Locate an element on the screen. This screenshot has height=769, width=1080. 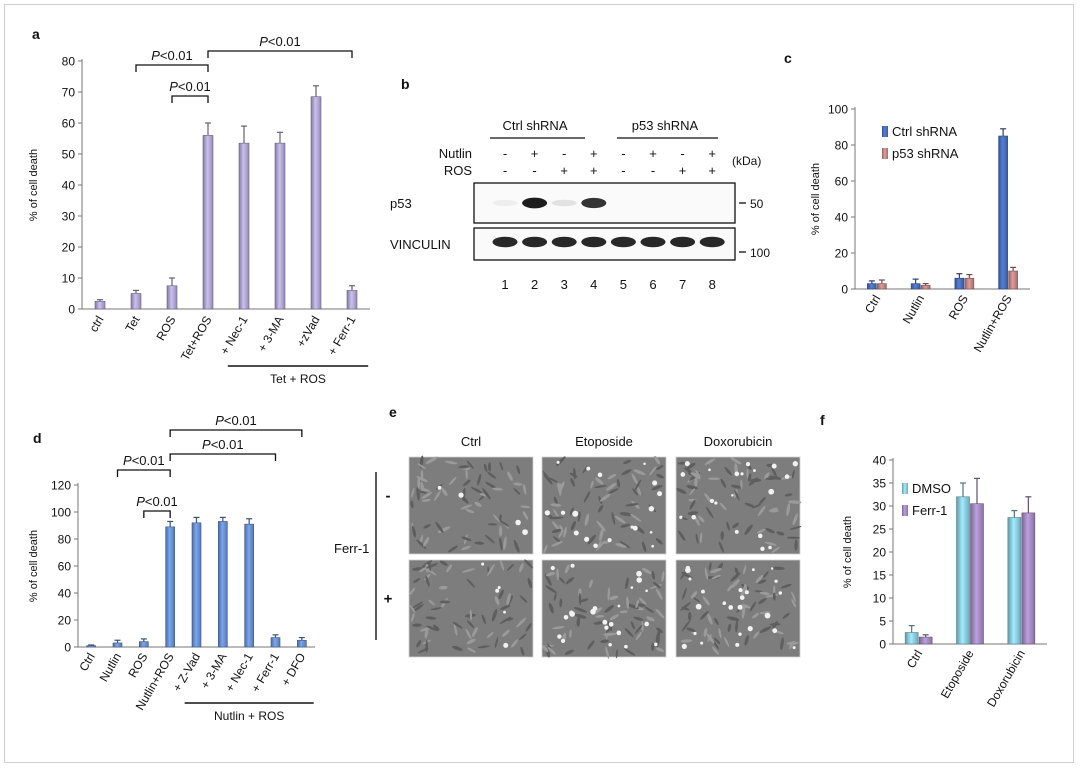
group-label: Tet + ROS is located at coordinates (298, 379).